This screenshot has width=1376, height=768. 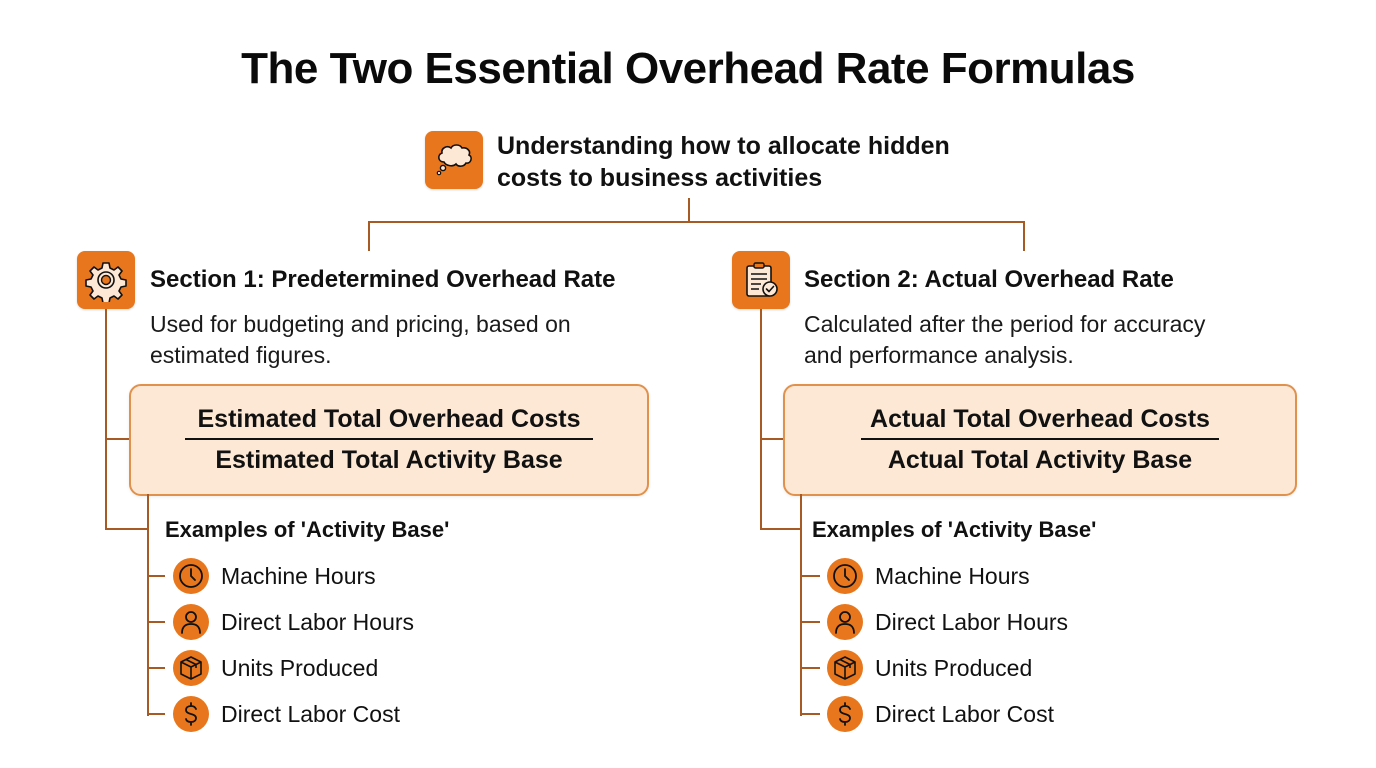 What do you see at coordinates (148, 605) in the screenshot?
I see `section-1-examples-spine` at bounding box center [148, 605].